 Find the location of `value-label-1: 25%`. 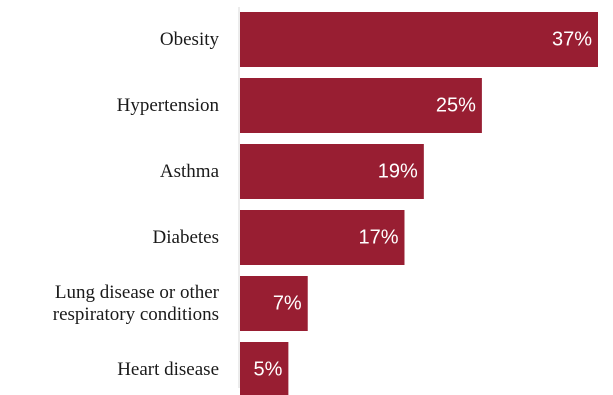

value-label-1: 25% is located at coordinates (456, 106).